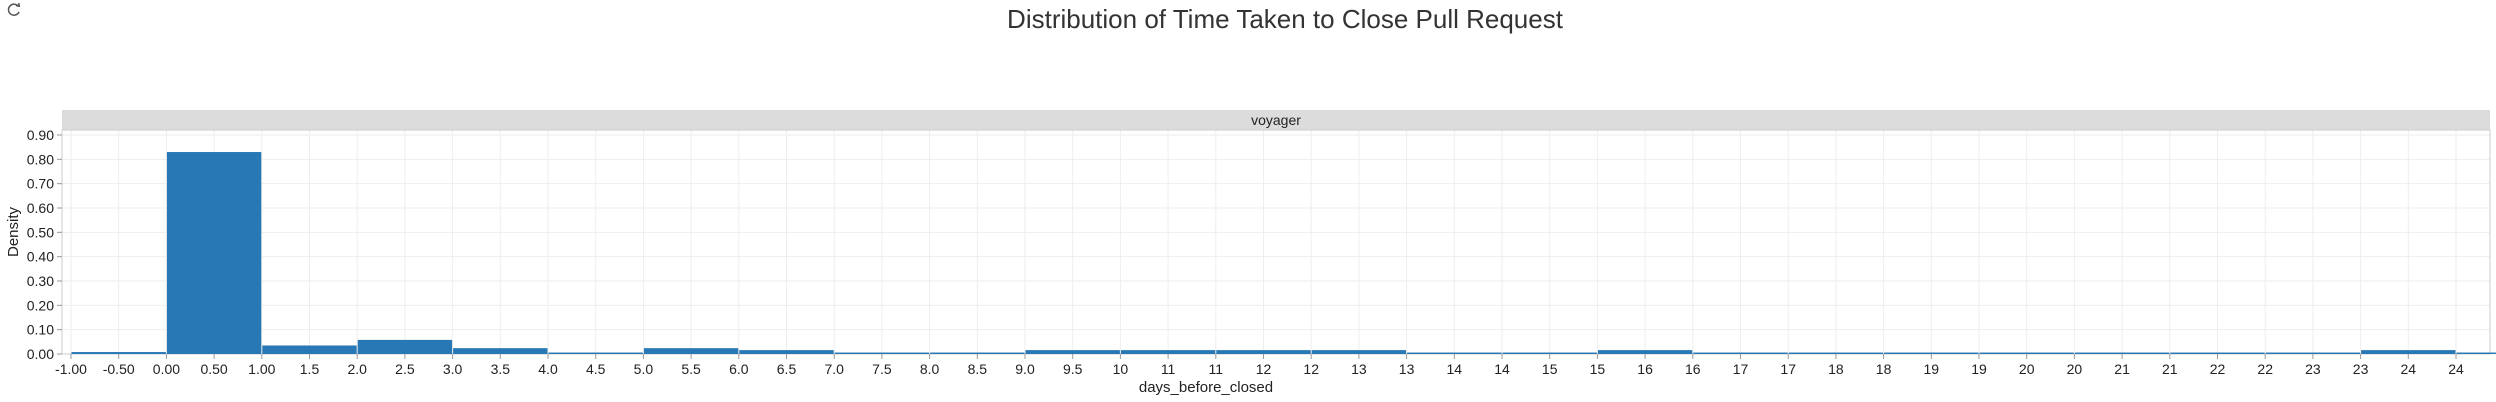 This screenshot has height=402, width=2496. I want to click on x-tick-label: 4.0, so click(548, 369).